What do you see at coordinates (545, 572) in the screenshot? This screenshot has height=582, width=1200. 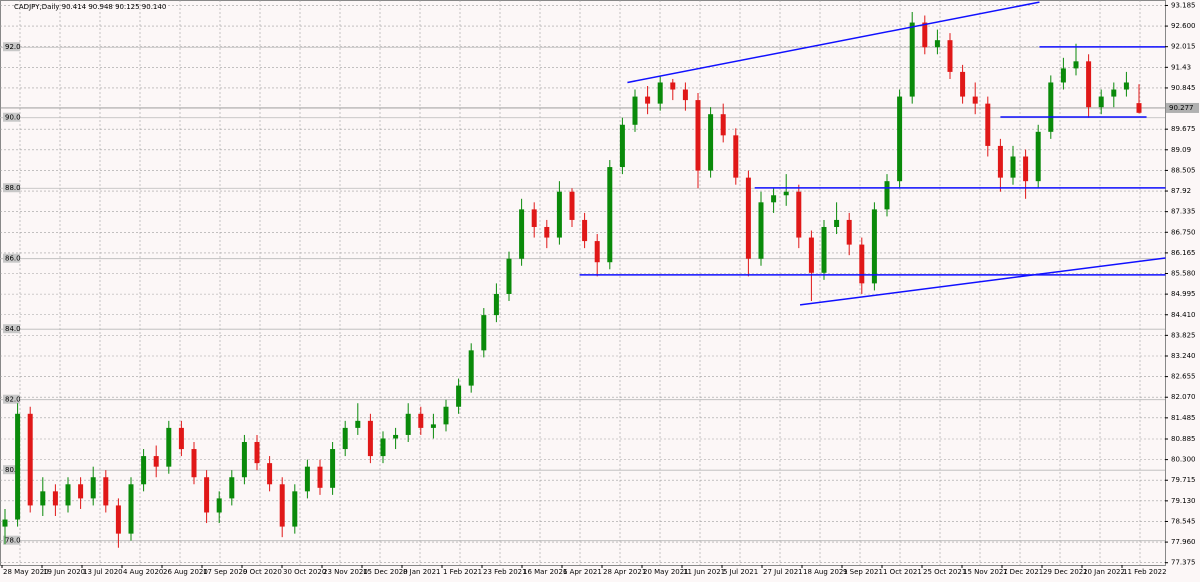 I see `x-tick-label: 16 Mar 2021` at bounding box center [545, 572].